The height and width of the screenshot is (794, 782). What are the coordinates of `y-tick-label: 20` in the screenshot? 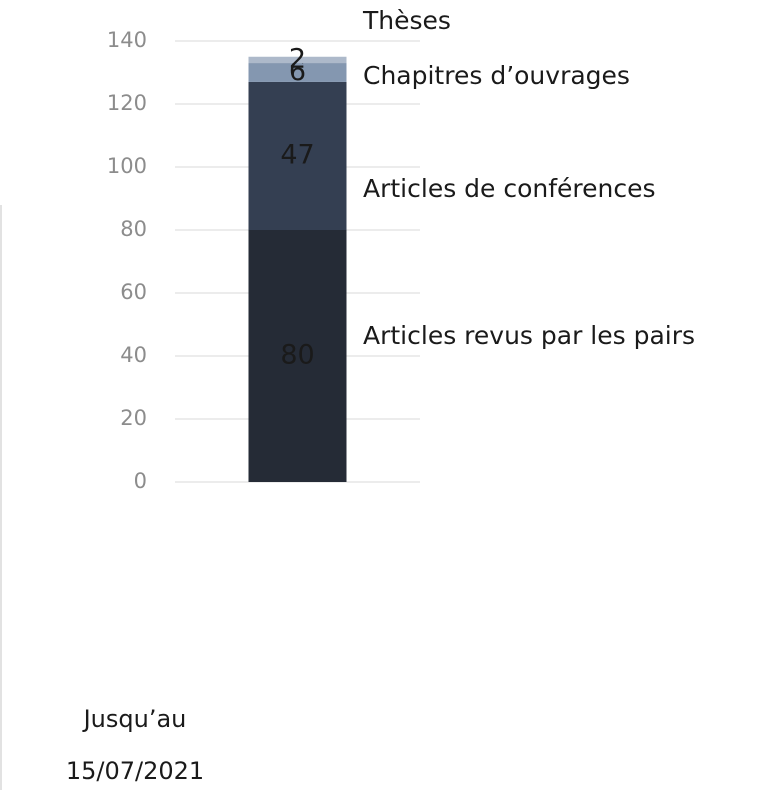 It's located at (133, 418).